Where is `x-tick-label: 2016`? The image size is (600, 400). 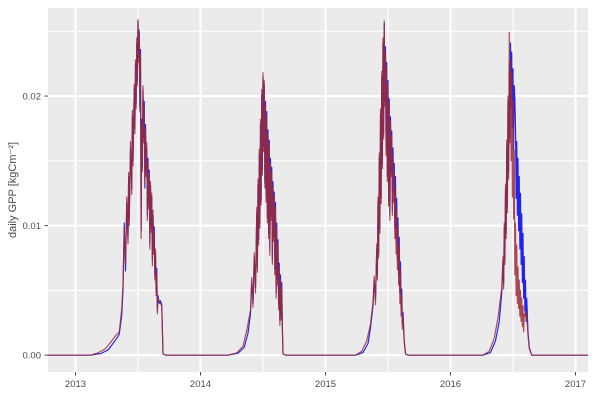
x-tick-label: 2016 is located at coordinates (450, 384).